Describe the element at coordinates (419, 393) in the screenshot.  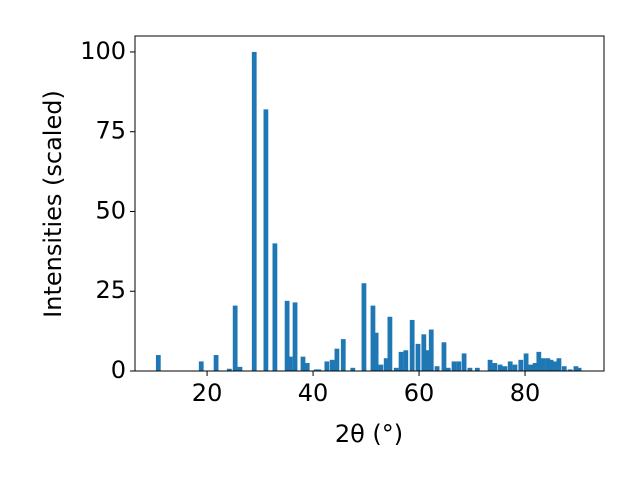
I see `x-tick-label: 60` at that location.